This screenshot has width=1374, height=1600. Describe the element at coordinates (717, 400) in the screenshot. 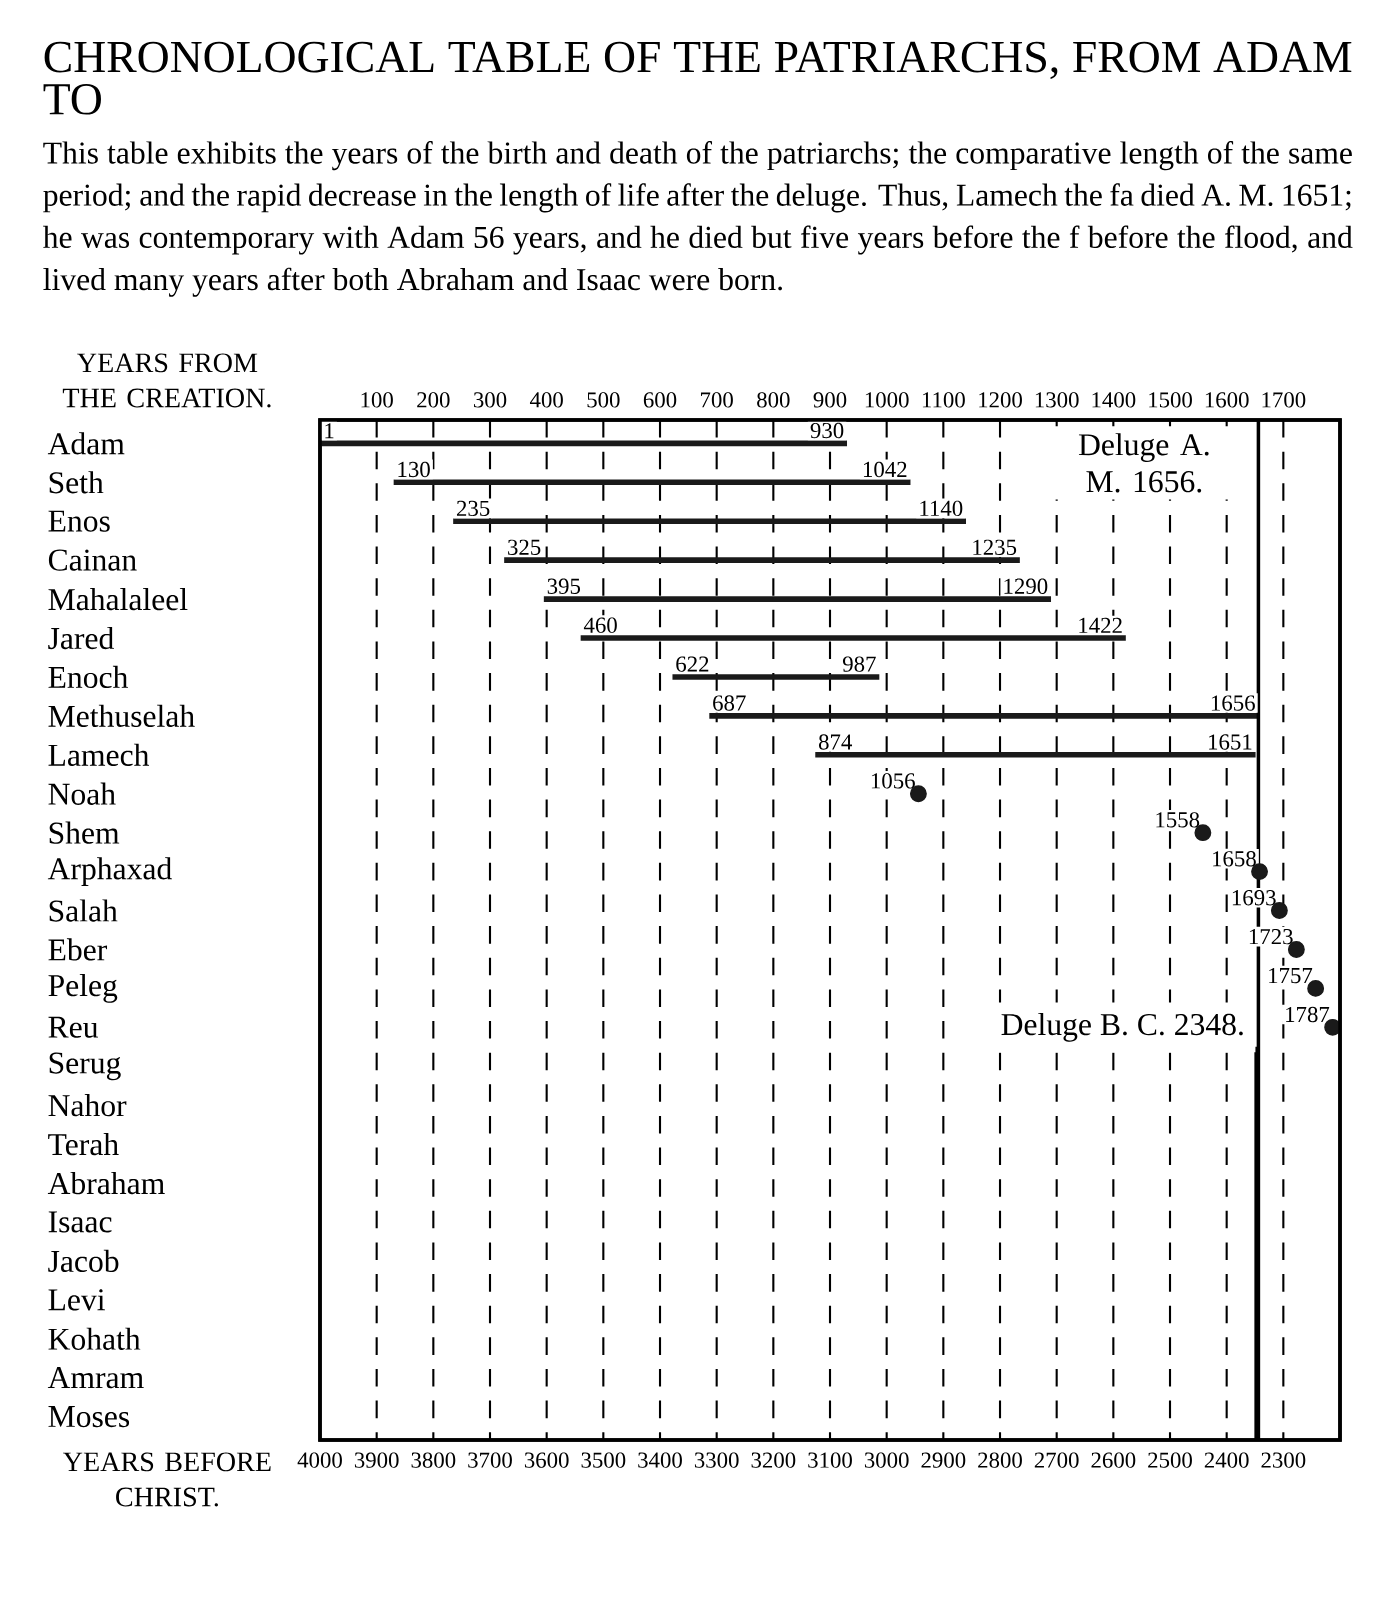

I see `x-tick-label: 700` at that location.